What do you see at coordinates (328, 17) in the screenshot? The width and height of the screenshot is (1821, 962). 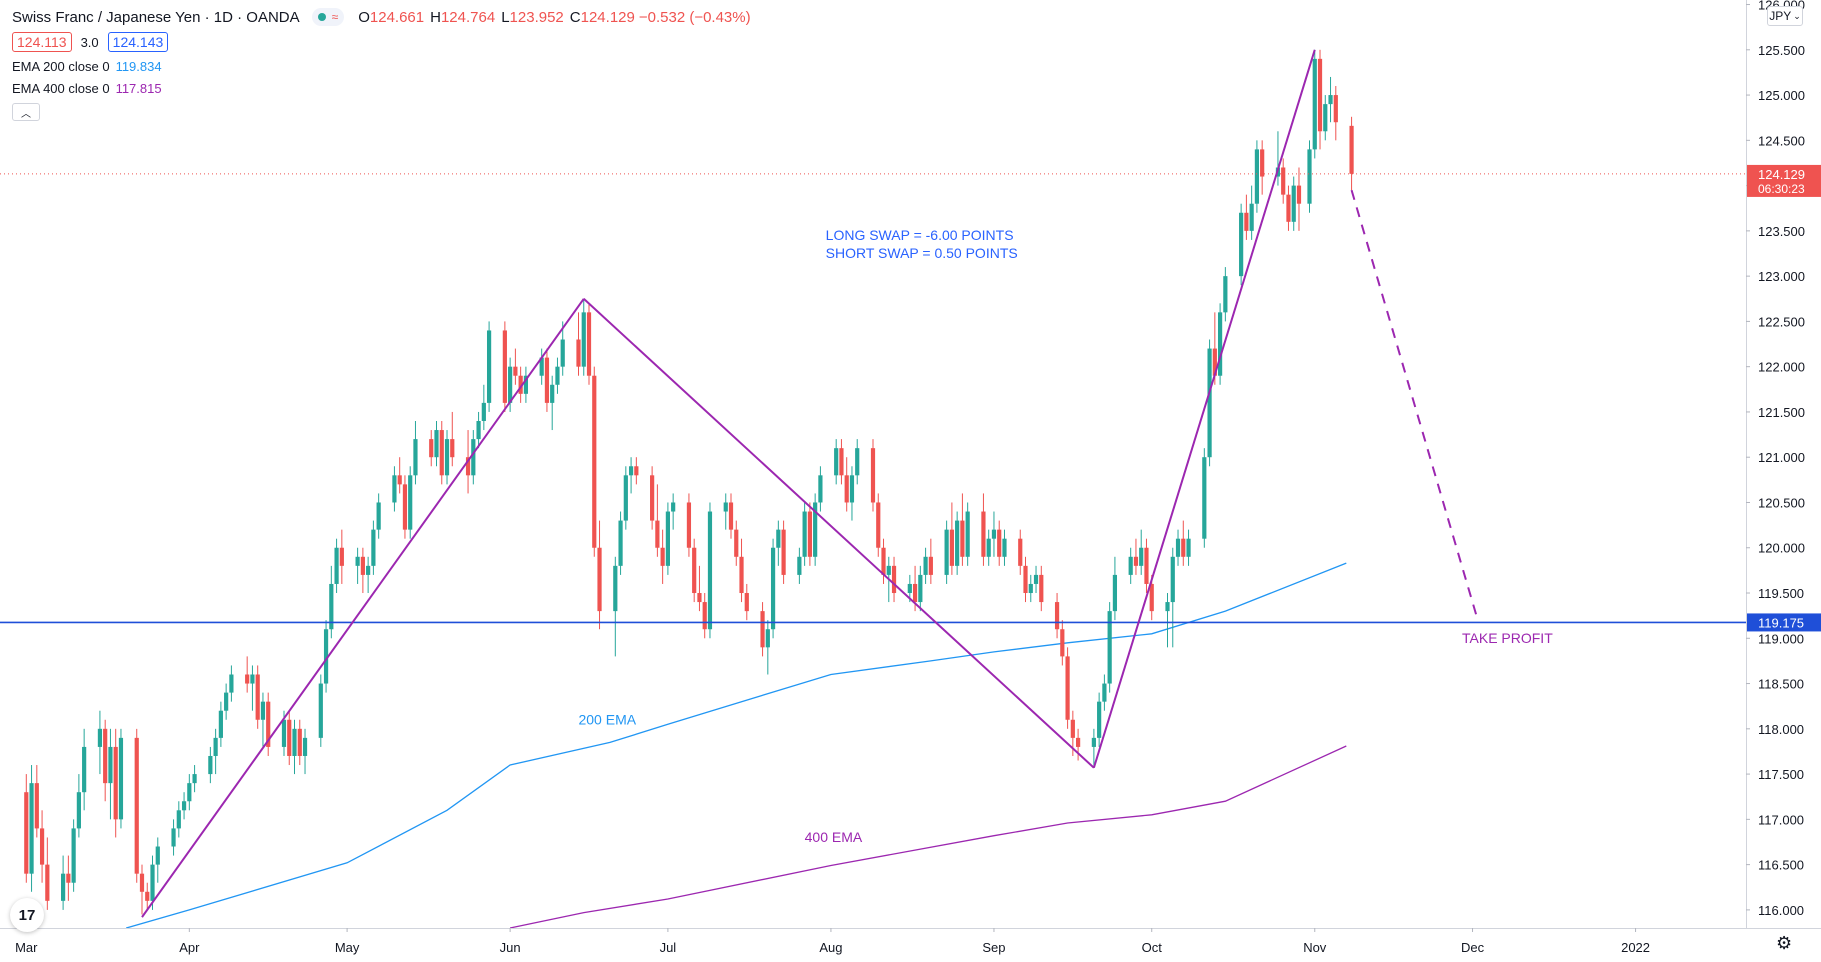 I see `market-status: ≈` at bounding box center [328, 17].